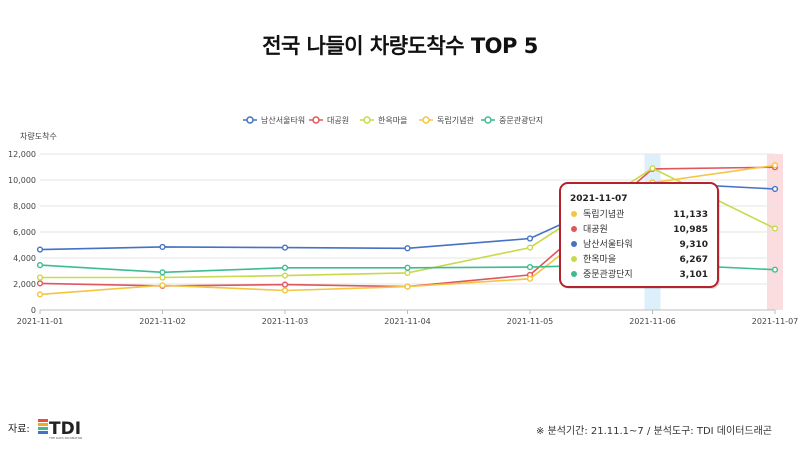 This screenshot has width=800, height=450. What do you see at coordinates (400, 46) in the screenshot?
I see `chart-title: 전국 나들이 차량도착수 TOP 5` at bounding box center [400, 46].